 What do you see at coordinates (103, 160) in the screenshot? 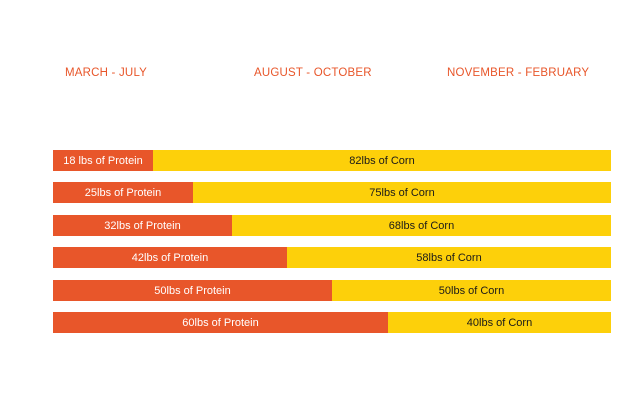
I see `protein-bar: 18 lbs of Protein` at bounding box center [103, 160].